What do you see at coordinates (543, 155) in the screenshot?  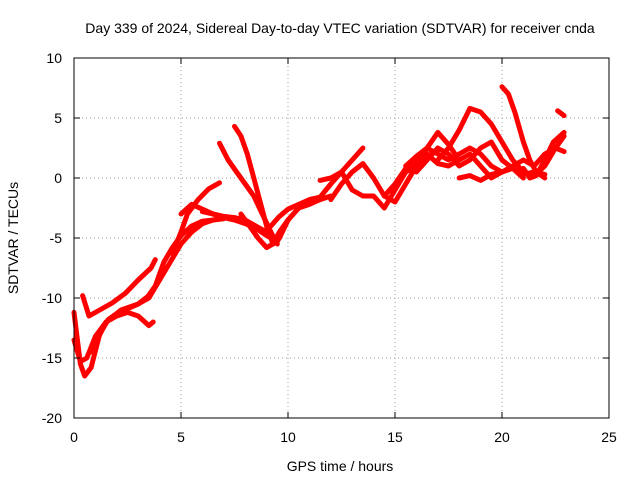 I see `series-arc21` at bounding box center [543, 155].